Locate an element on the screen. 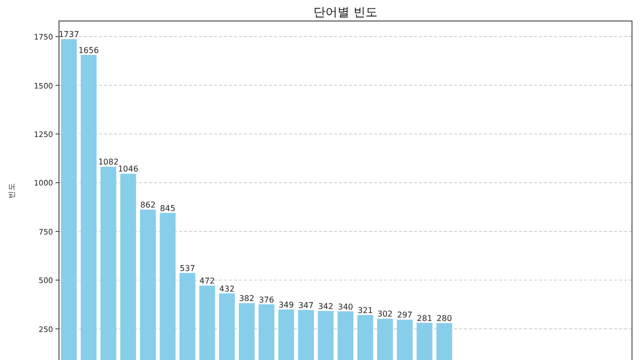 This screenshot has height=360, width=640. data-label: 845 is located at coordinates (168, 208).